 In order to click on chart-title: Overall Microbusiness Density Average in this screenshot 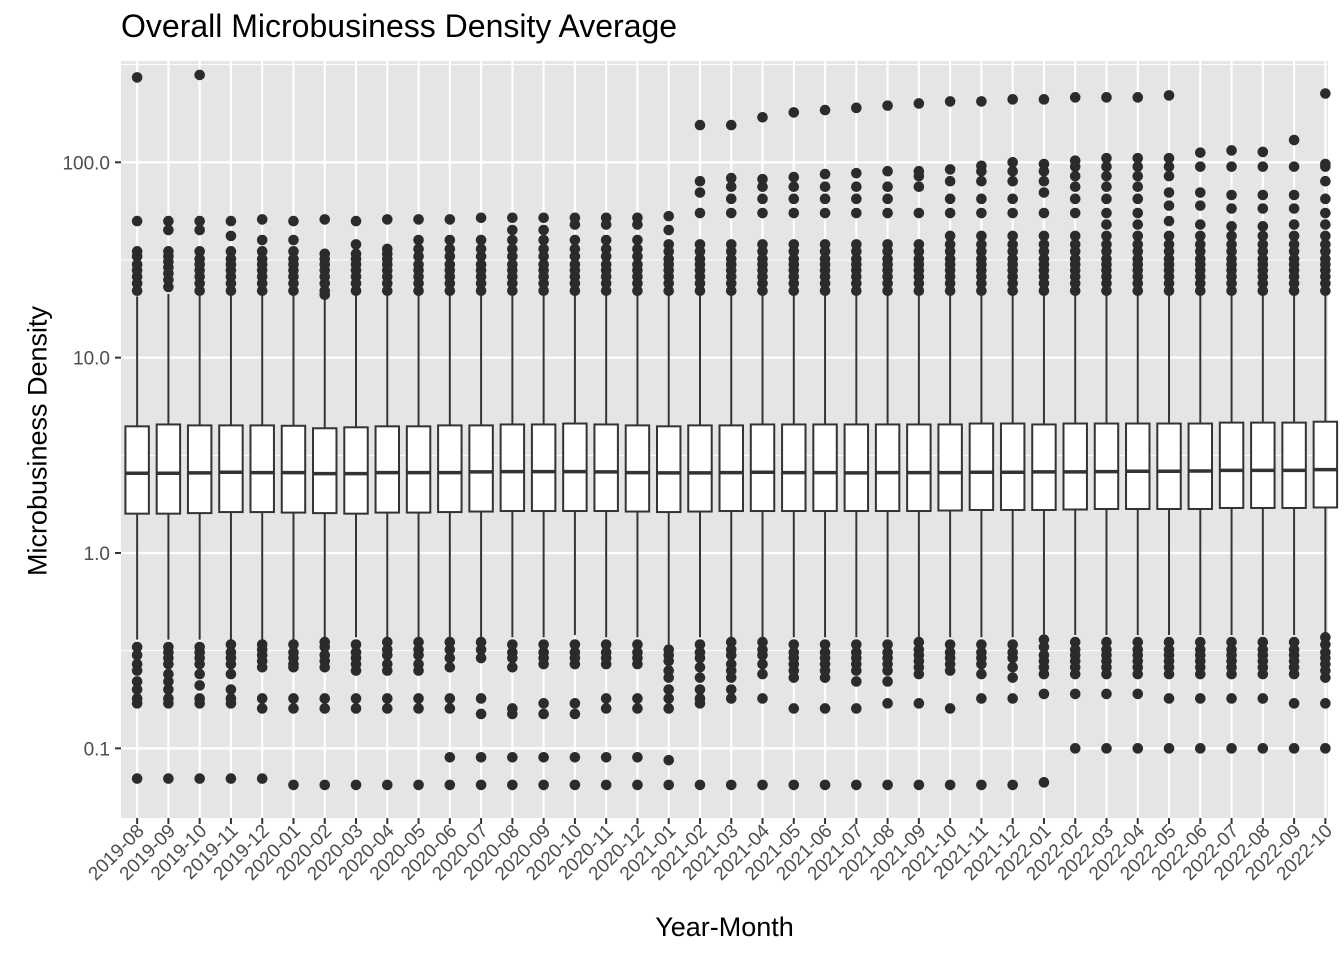, I will do `click(399, 26)`.